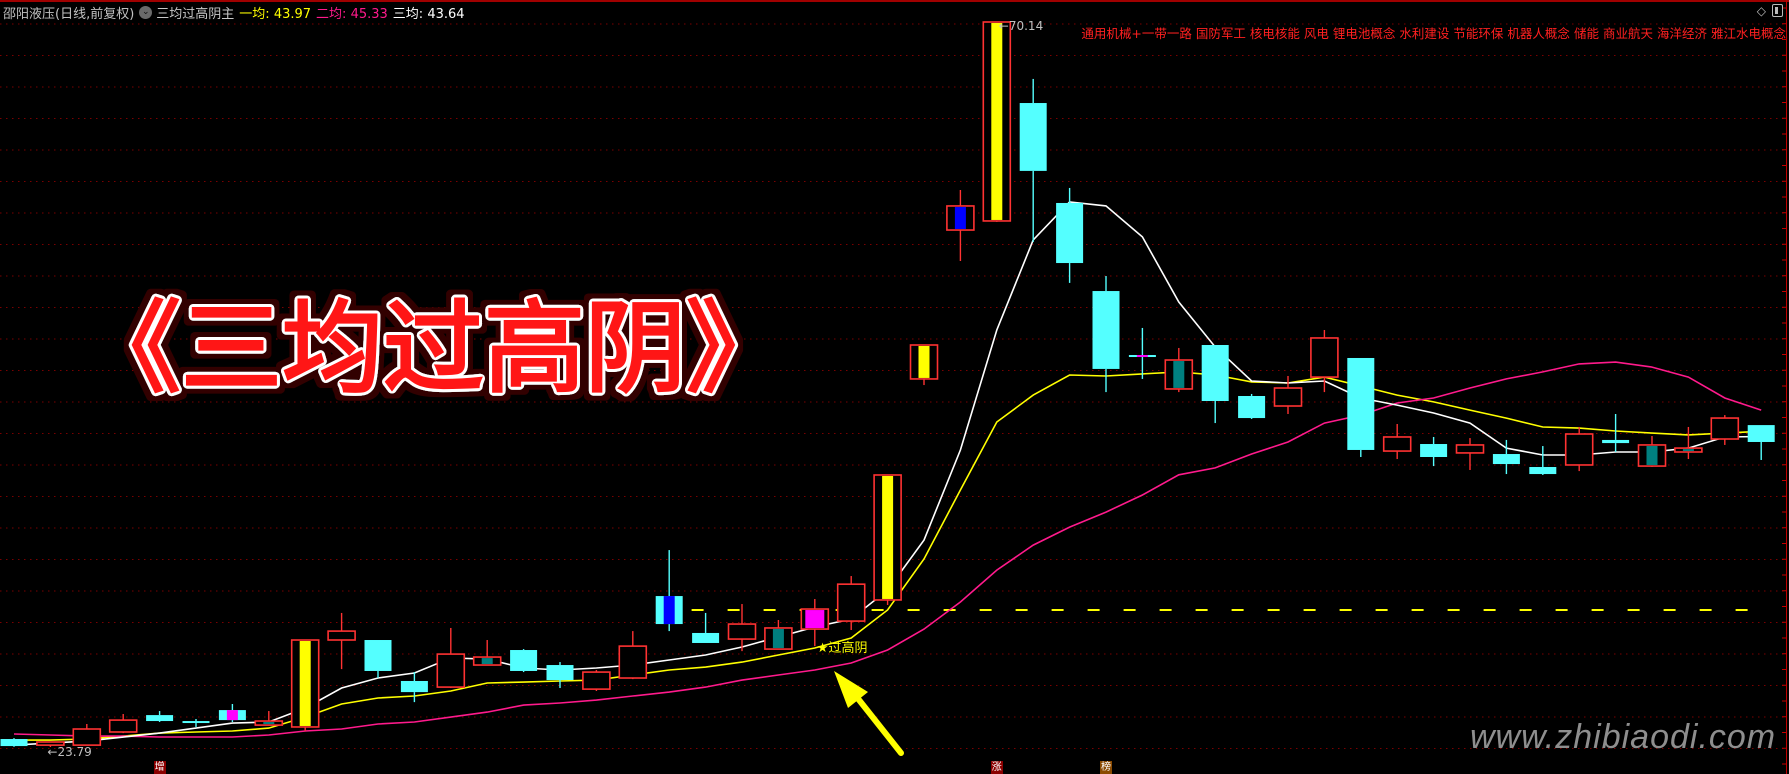  I want to click on overlay-title-group: 《三均过高阴》, so click(433, 348).